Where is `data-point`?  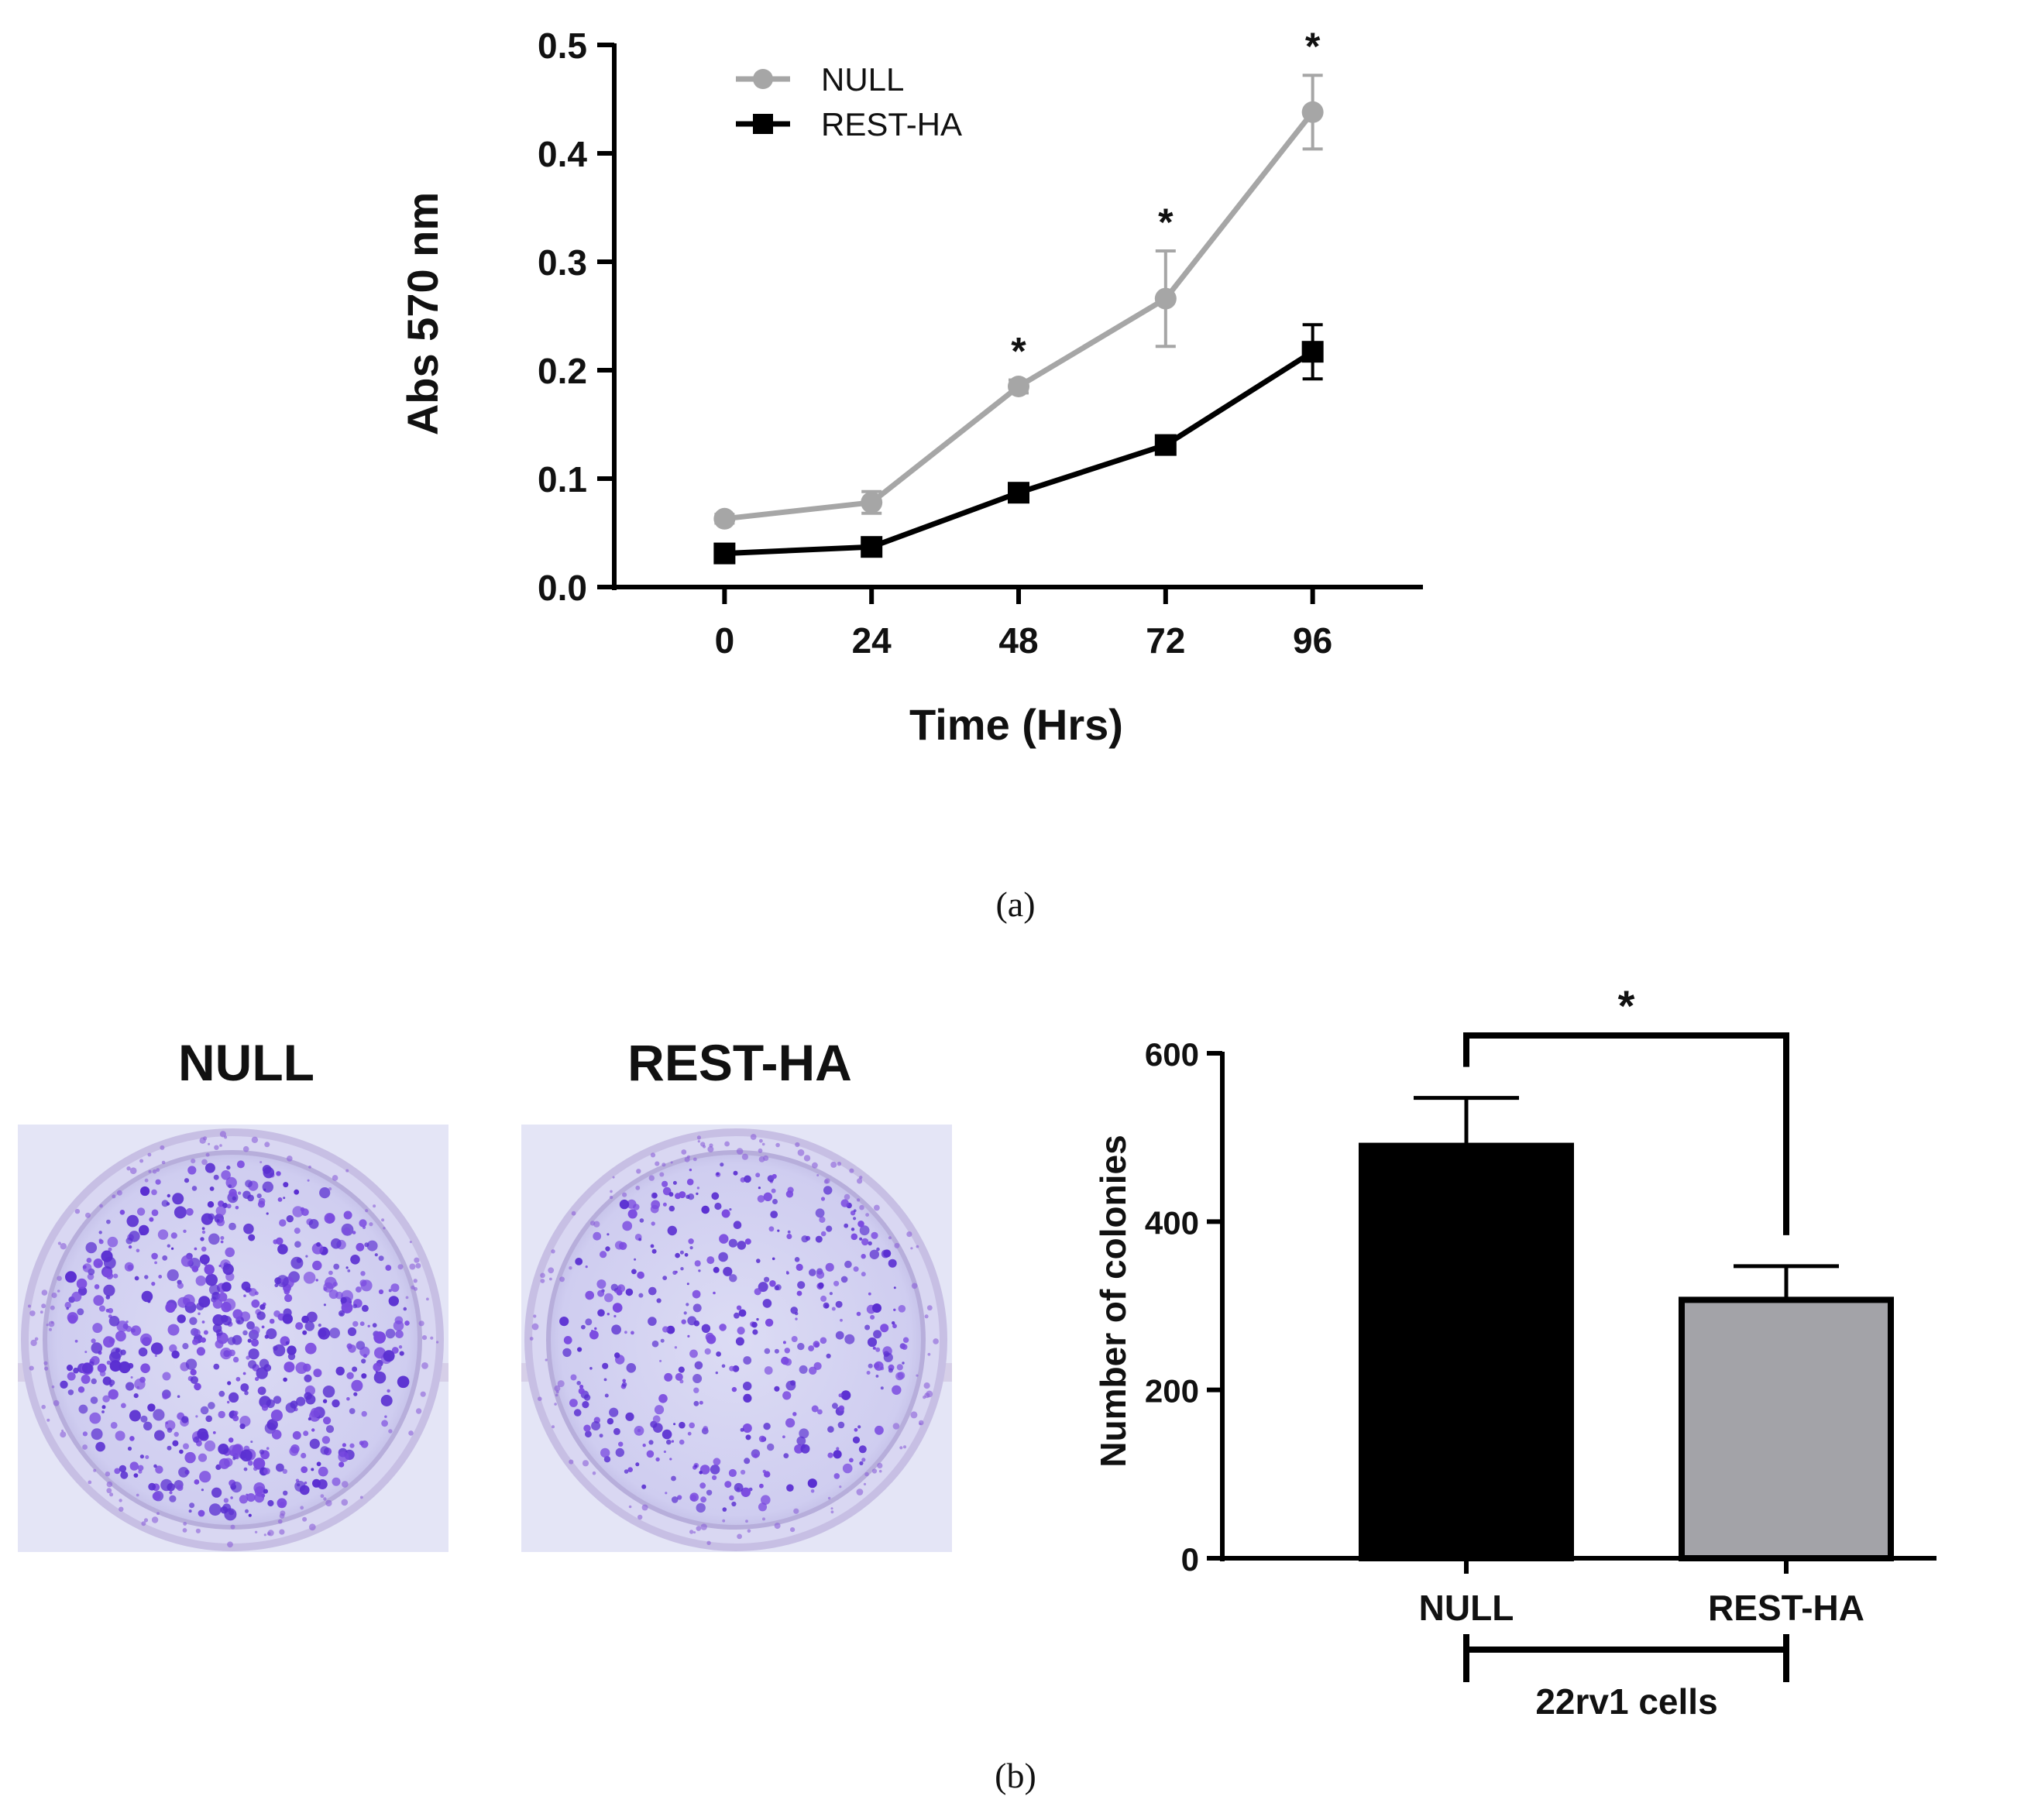 data-point is located at coordinates (724, 518).